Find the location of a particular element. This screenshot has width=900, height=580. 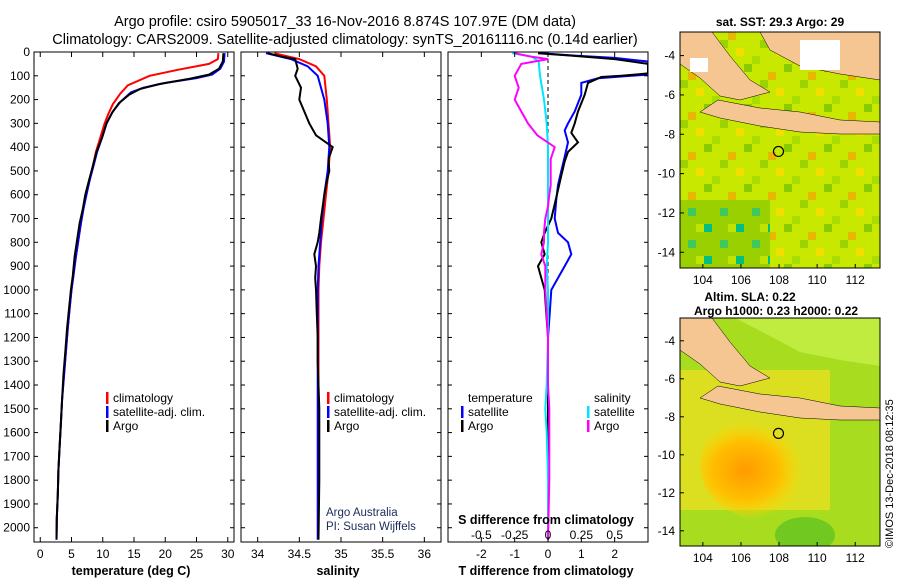

sla-map-title: Altim. SLA: 0.22 is located at coordinates (750, 297).